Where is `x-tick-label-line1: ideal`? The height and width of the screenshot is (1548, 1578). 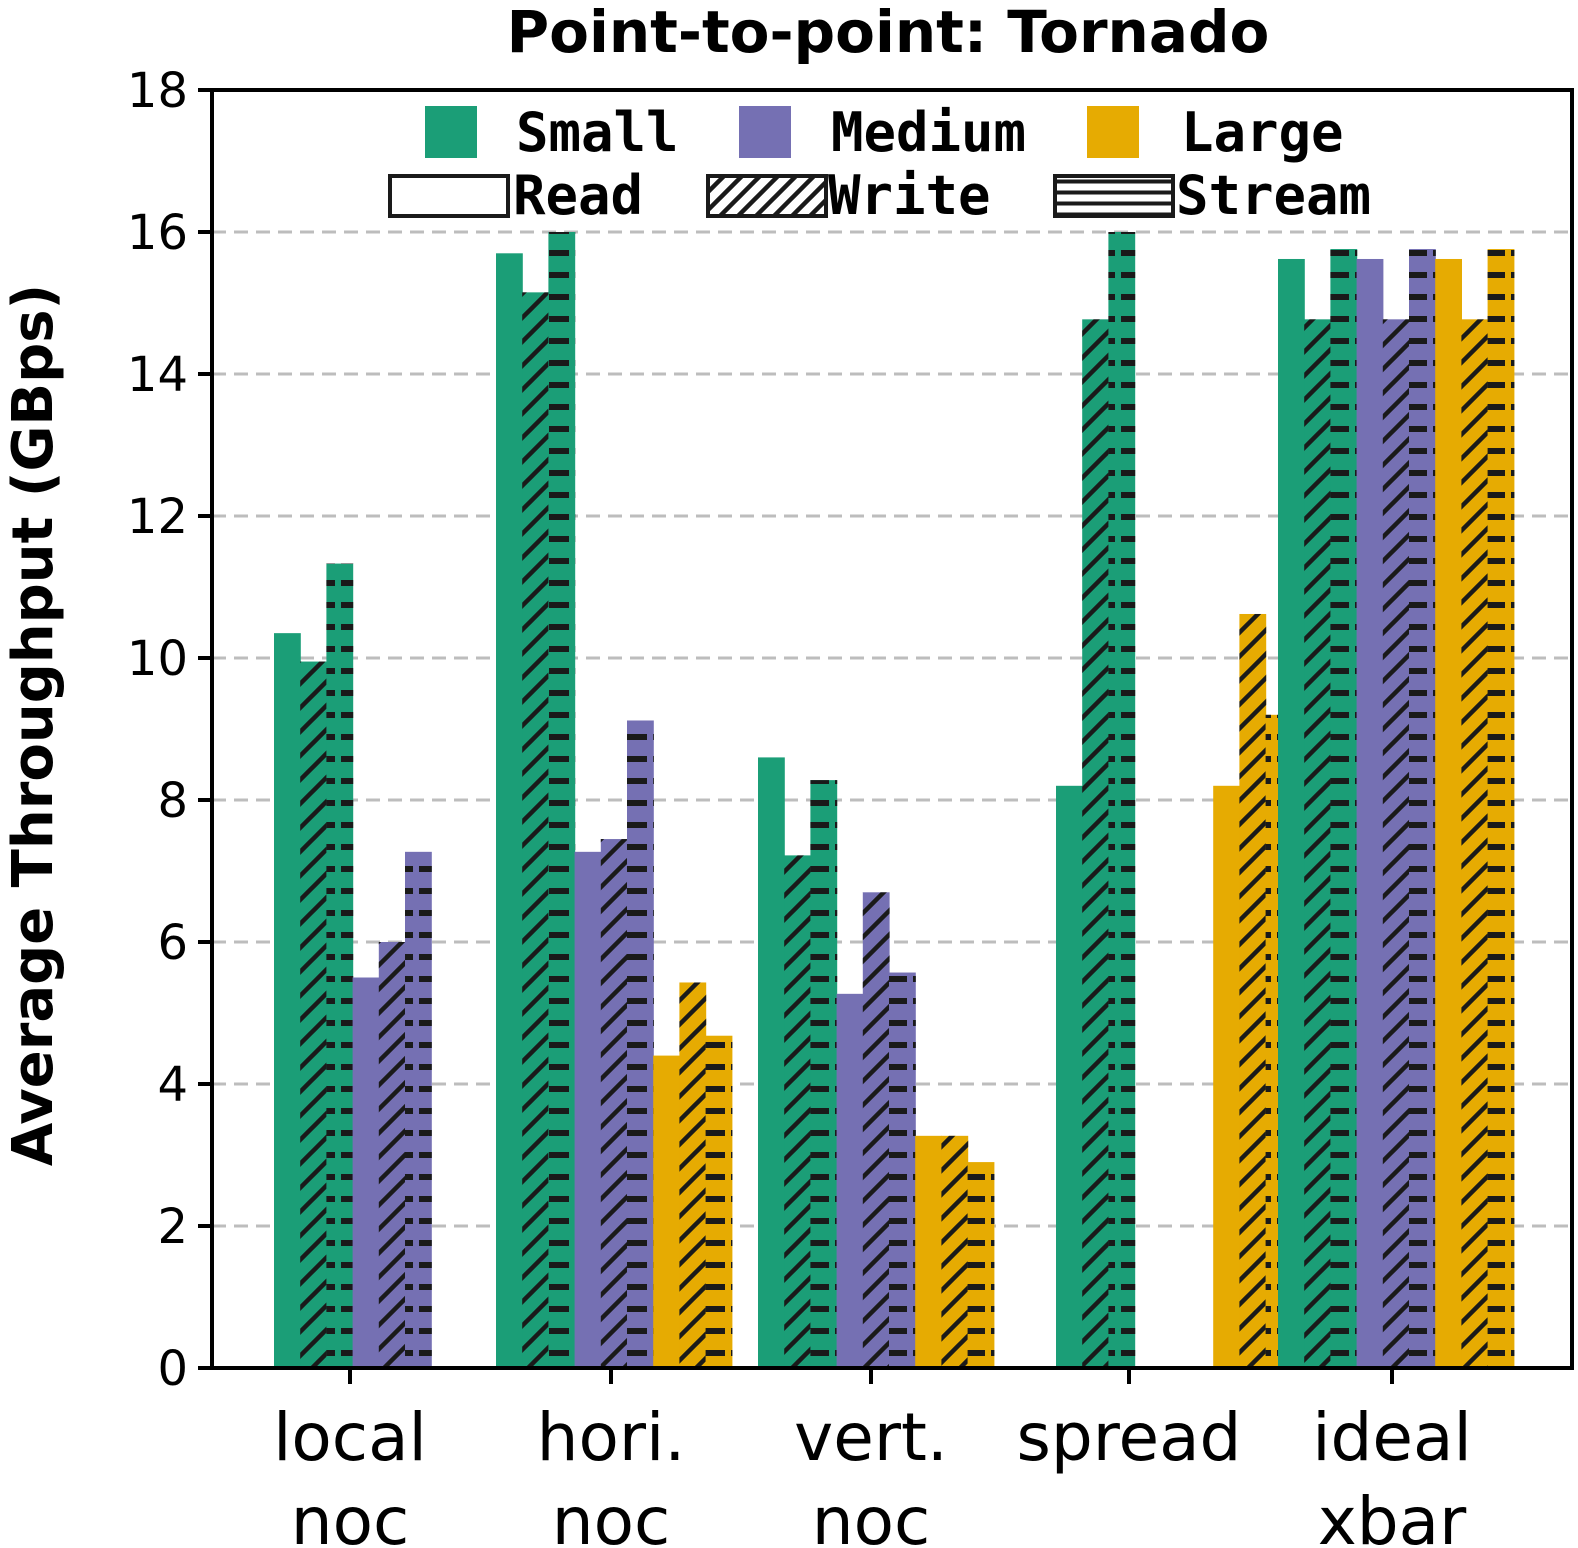 x-tick-label-line1: ideal is located at coordinates (1392, 1437).